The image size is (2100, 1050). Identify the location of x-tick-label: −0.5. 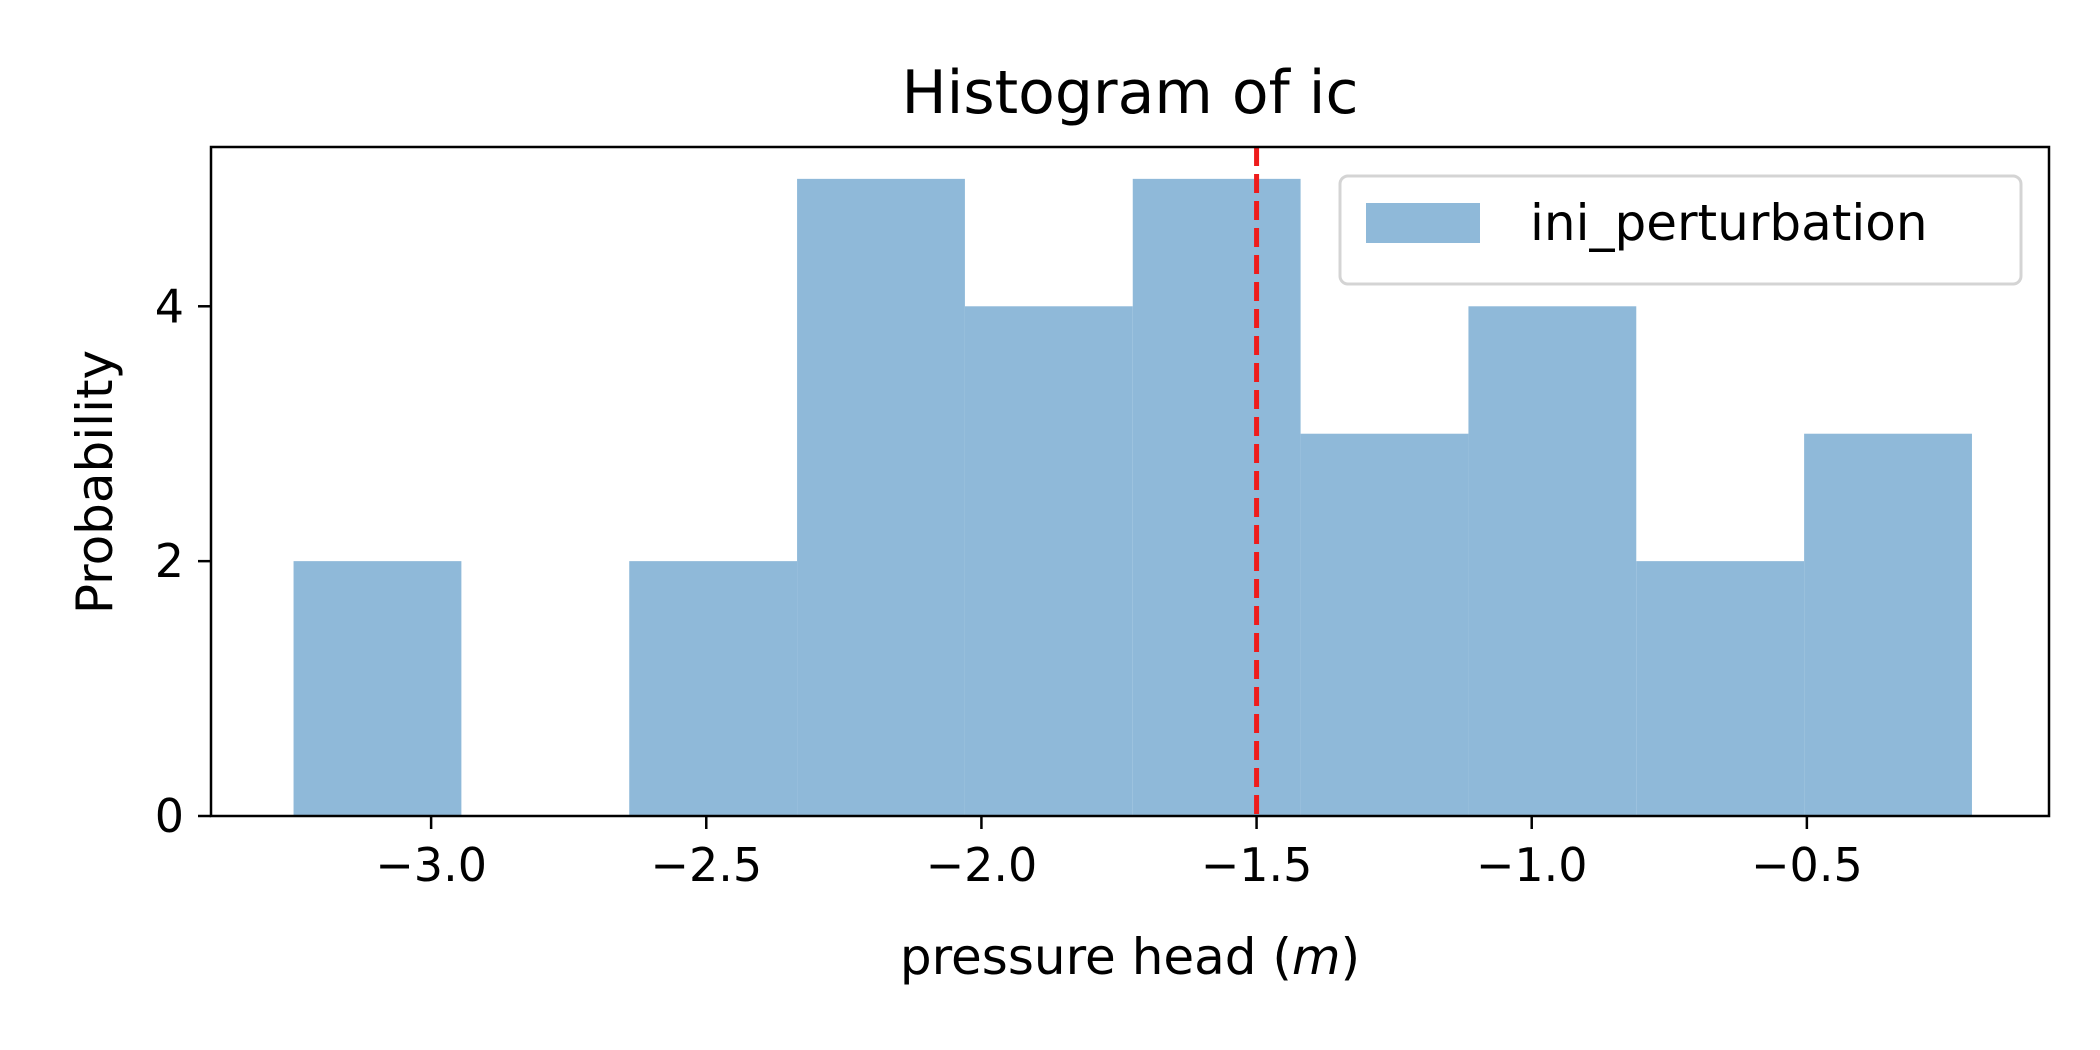
(1807, 865).